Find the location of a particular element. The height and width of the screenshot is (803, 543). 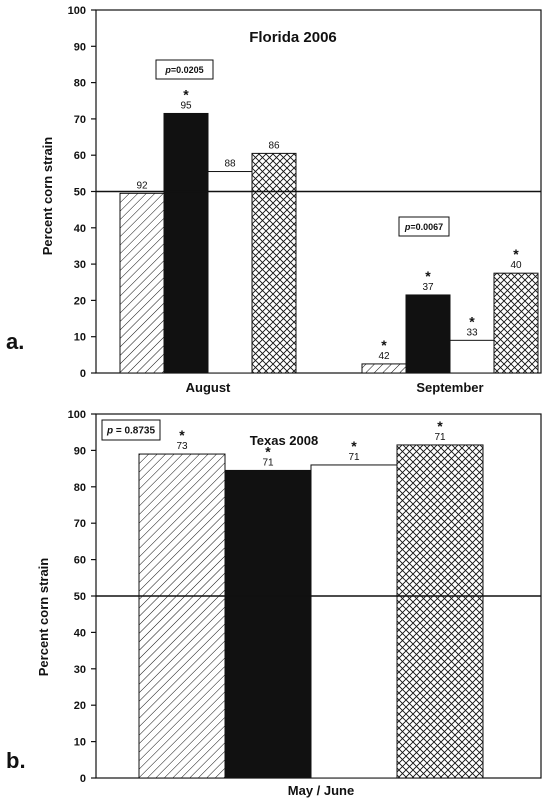

panel-a-y-axis-title: Percent corn strain is located at coordinates (47, 196).